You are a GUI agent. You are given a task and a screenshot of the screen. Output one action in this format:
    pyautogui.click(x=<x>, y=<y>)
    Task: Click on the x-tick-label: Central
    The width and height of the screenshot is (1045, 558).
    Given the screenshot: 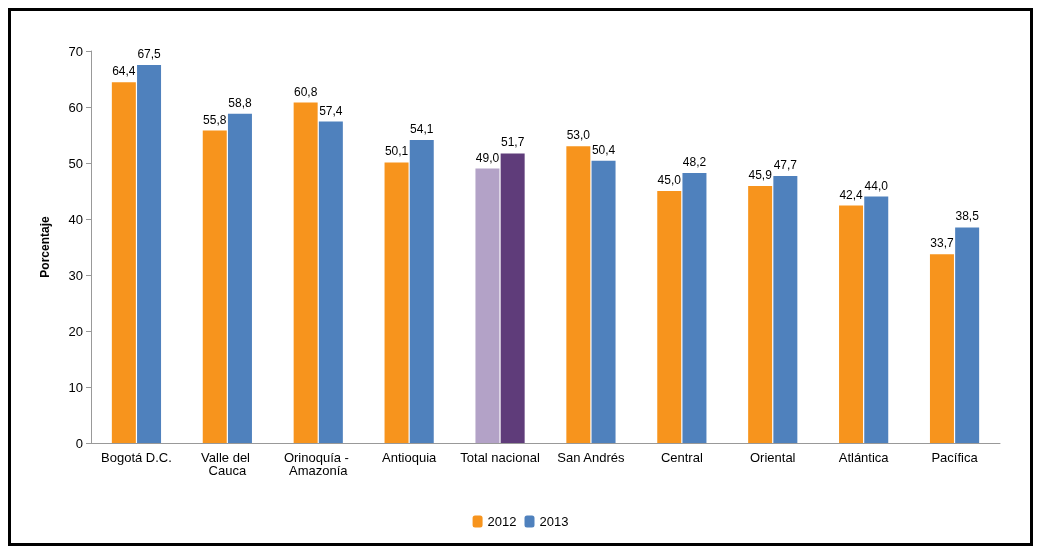 What is the action you would take?
    pyautogui.click(x=681, y=457)
    